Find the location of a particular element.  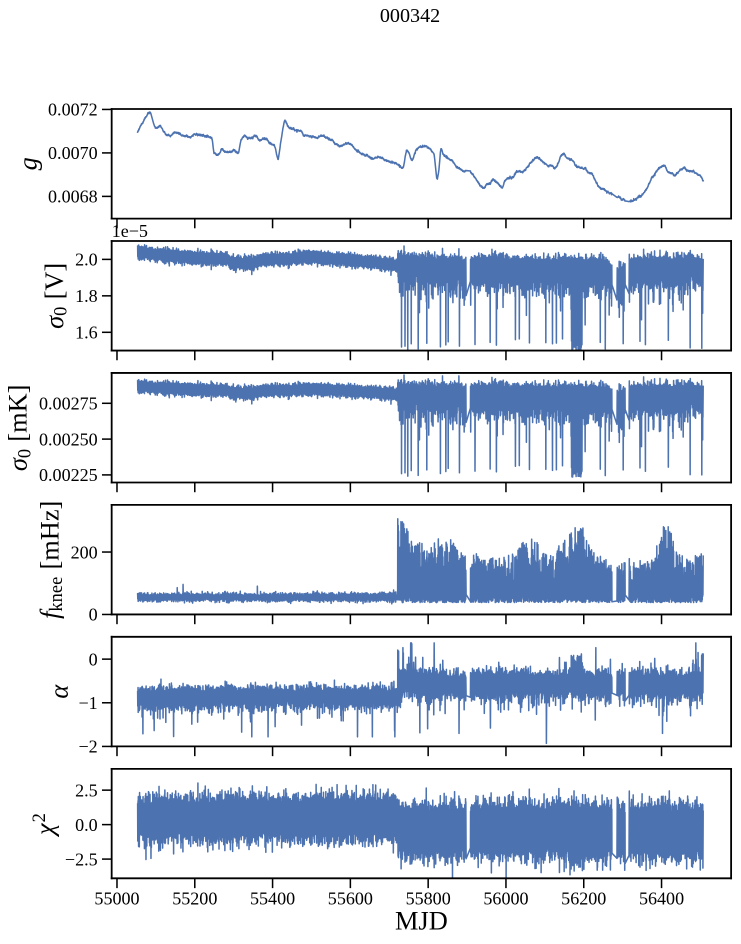

svg-text: −1 is located at coordinates (87, 703).